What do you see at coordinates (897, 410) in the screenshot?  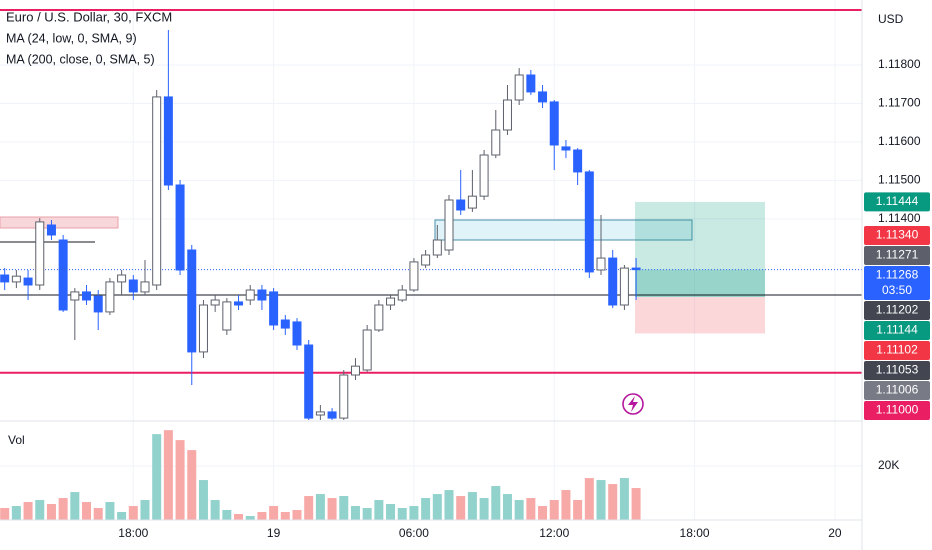 I see `price-tag-label: 1.11000` at bounding box center [897, 410].